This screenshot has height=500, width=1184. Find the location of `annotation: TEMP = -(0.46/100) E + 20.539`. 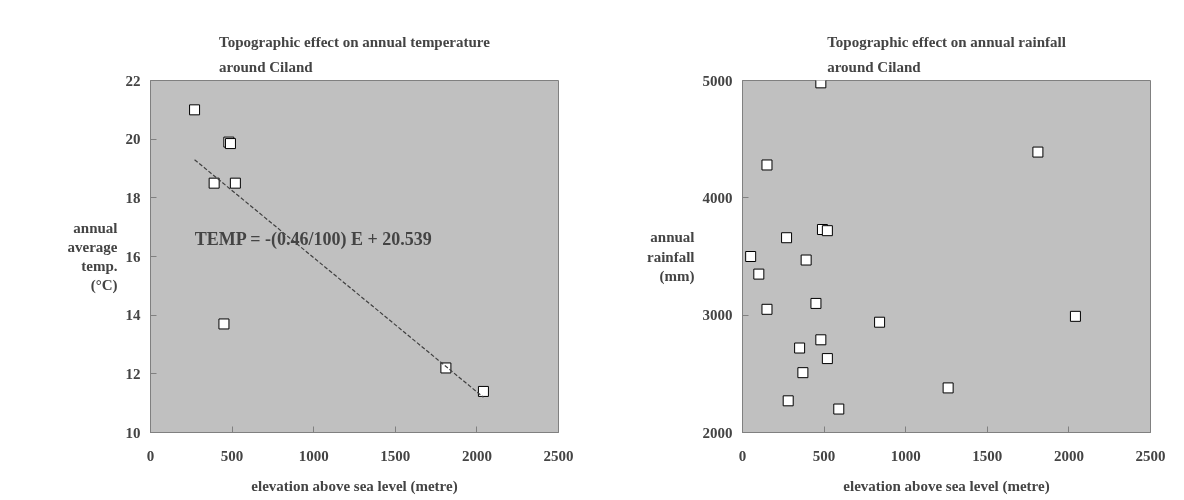

annotation: TEMP = -(0.46/100) E + 20.539 is located at coordinates (313, 239).